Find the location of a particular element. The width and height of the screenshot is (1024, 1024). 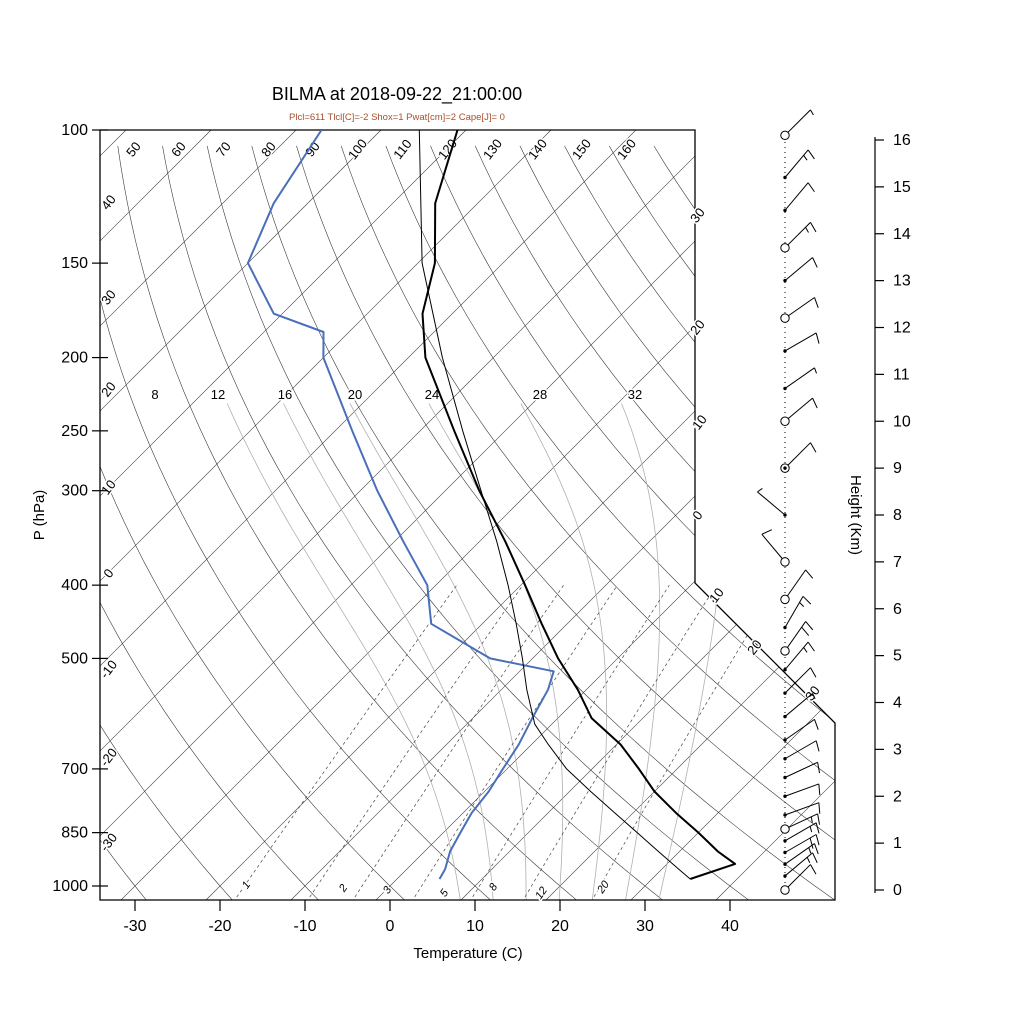

svg-text: Temperature (C) is located at coordinates (467, 953).